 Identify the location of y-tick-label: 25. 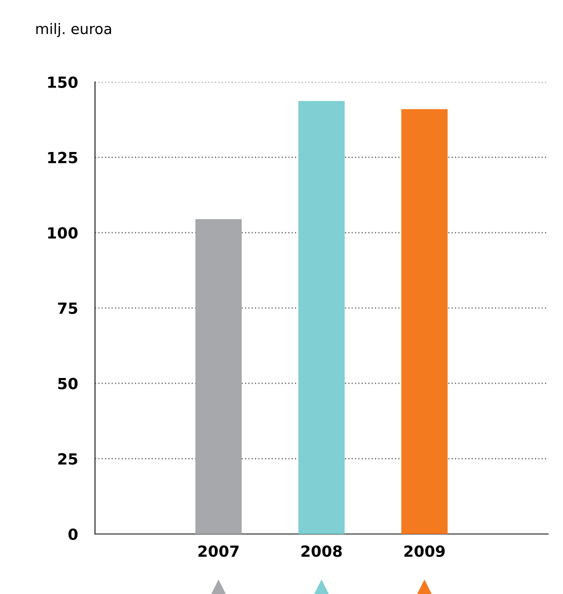
(68, 459).